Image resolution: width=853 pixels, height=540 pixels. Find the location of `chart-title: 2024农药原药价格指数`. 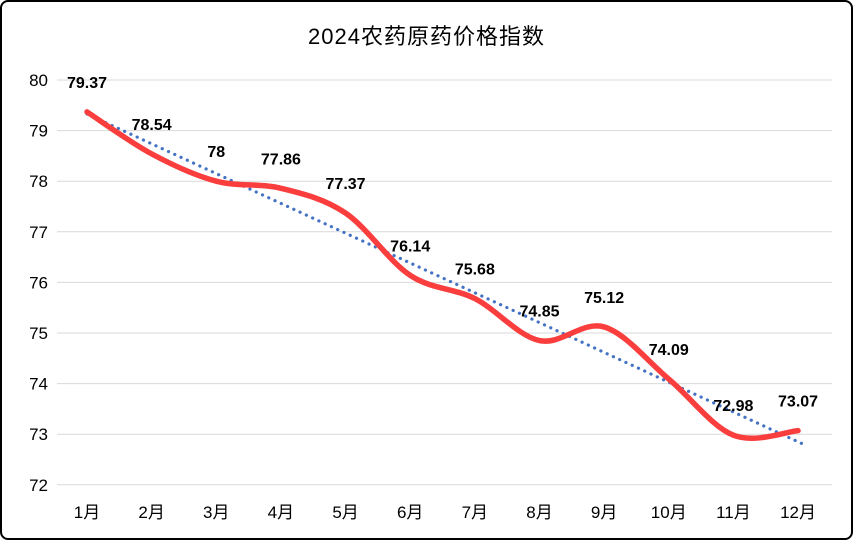

chart-title: 2024农药原药价格指数 is located at coordinates (426, 36).